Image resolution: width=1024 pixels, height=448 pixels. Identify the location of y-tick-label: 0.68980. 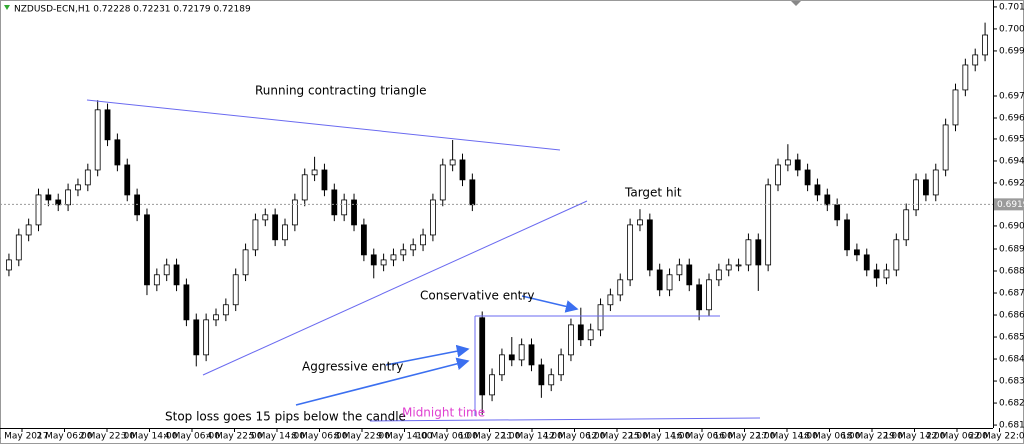
(1011, 250).